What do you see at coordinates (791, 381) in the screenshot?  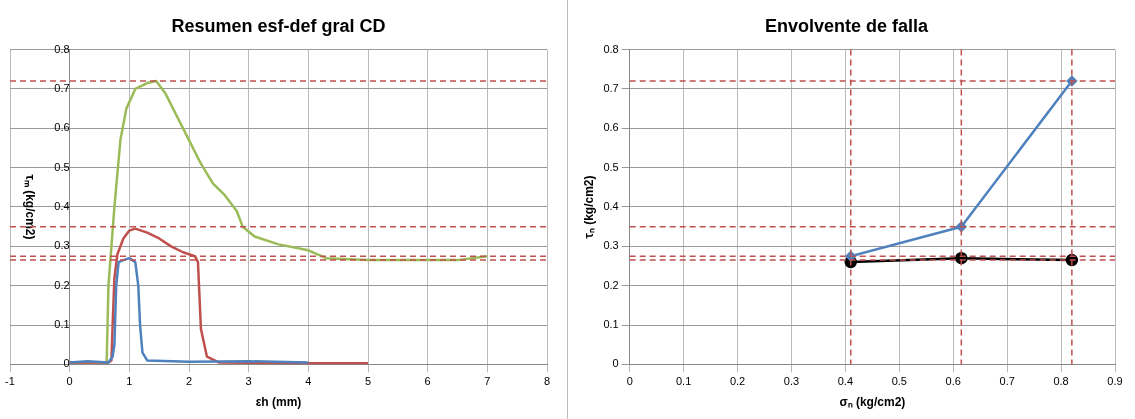 I see `x-tick-label: 0.3` at bounding box center [791, 381].